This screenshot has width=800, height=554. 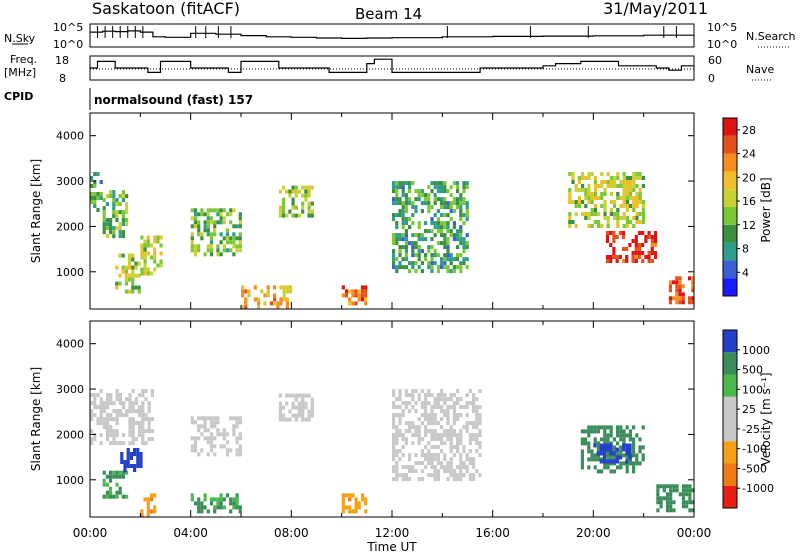 What do you see at coordinates (694, 533) in the screenshot?
I see `x-tick-label: 00:00` at bounding box center [694, 533].